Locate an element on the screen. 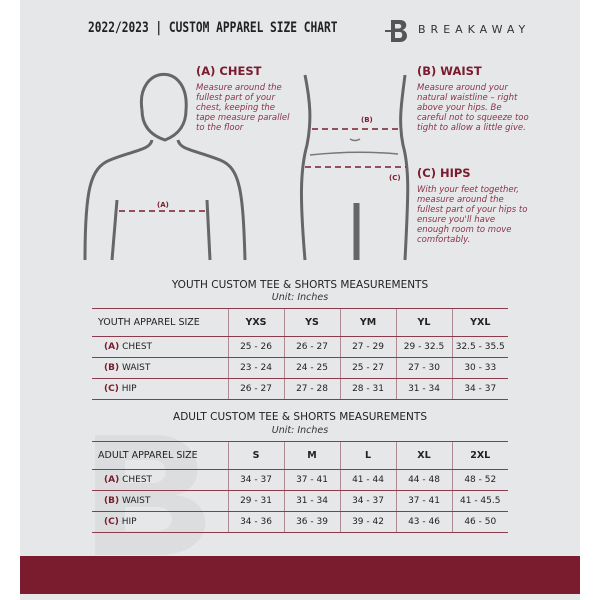 This screenshot has height=600, width=600. table-cell: 29 - 31 is located at coordinates (255, 501).